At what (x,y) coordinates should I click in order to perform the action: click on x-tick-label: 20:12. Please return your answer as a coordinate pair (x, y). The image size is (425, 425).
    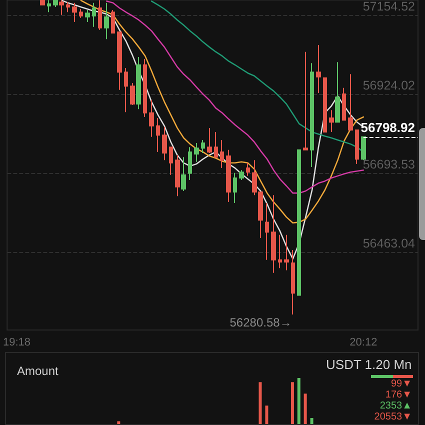
    Looking at the image, I should click on (364, 342).